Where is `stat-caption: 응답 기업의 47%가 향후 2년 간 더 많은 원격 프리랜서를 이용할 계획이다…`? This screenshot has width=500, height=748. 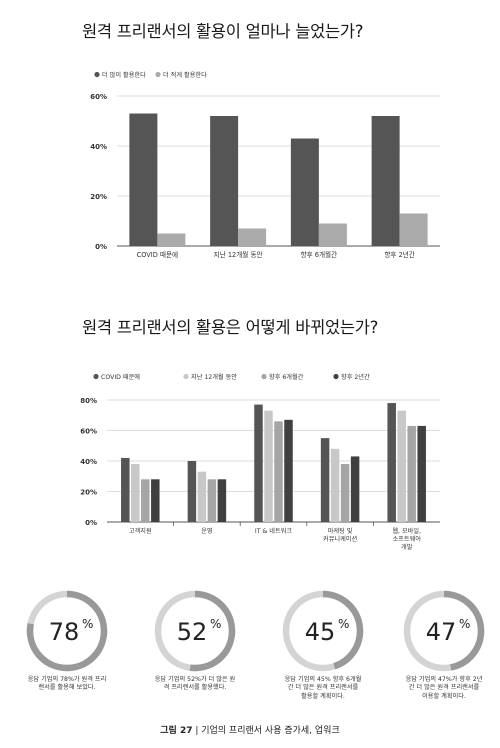 stat-caption: 응답 기업의 47%가 향후 2년 간 더 많은 원격 프리랜서를 이용할 계획이다… is located at coordinates (444, 688).